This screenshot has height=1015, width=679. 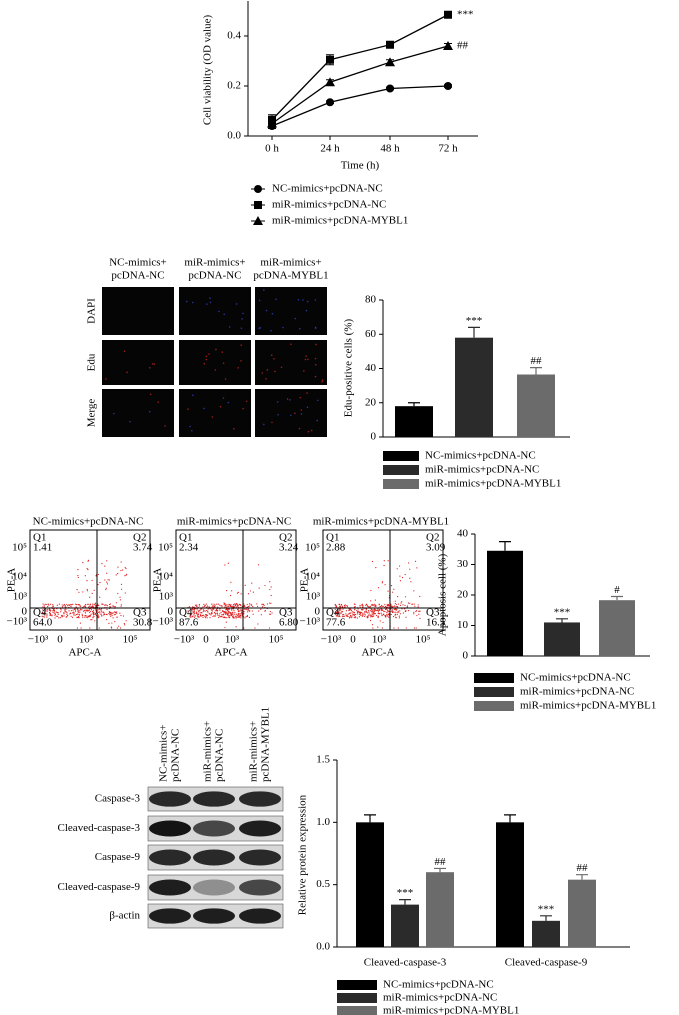 I want to click on y-axis-label: PE-A, so click(x=158, y=580).